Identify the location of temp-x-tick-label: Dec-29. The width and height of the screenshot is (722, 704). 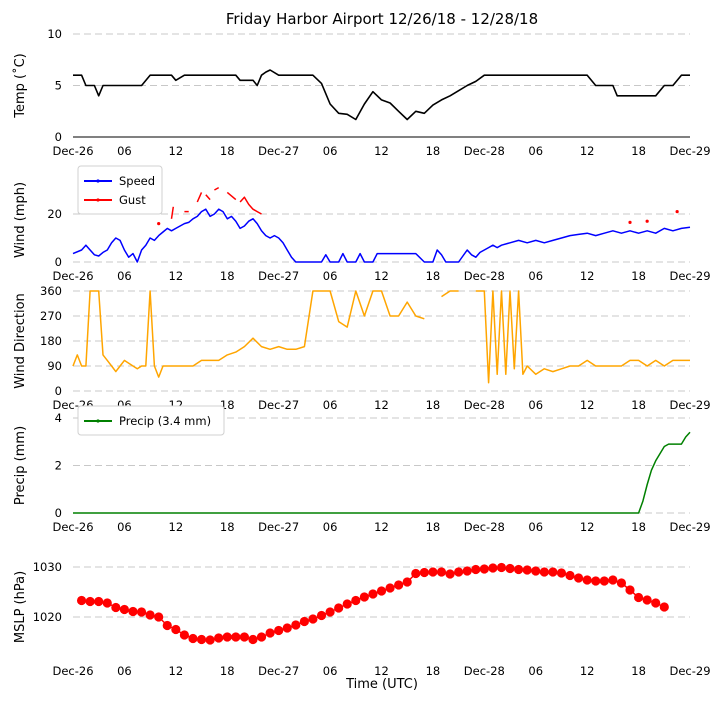
(689, 151).